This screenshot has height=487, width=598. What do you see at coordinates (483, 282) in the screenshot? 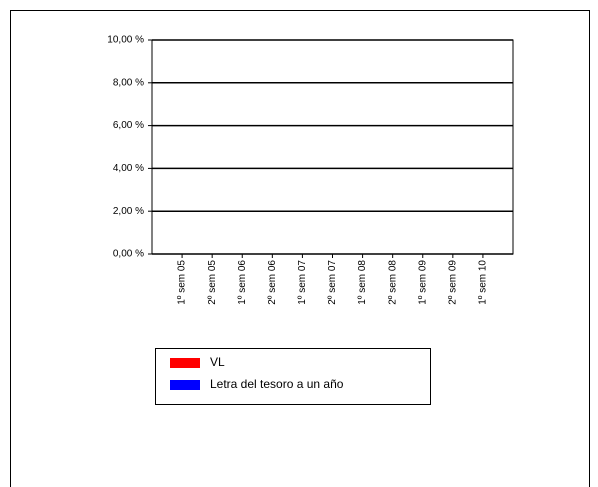
I see `x-tick-label: 1º sem 10` at bounding box center [483, 282].